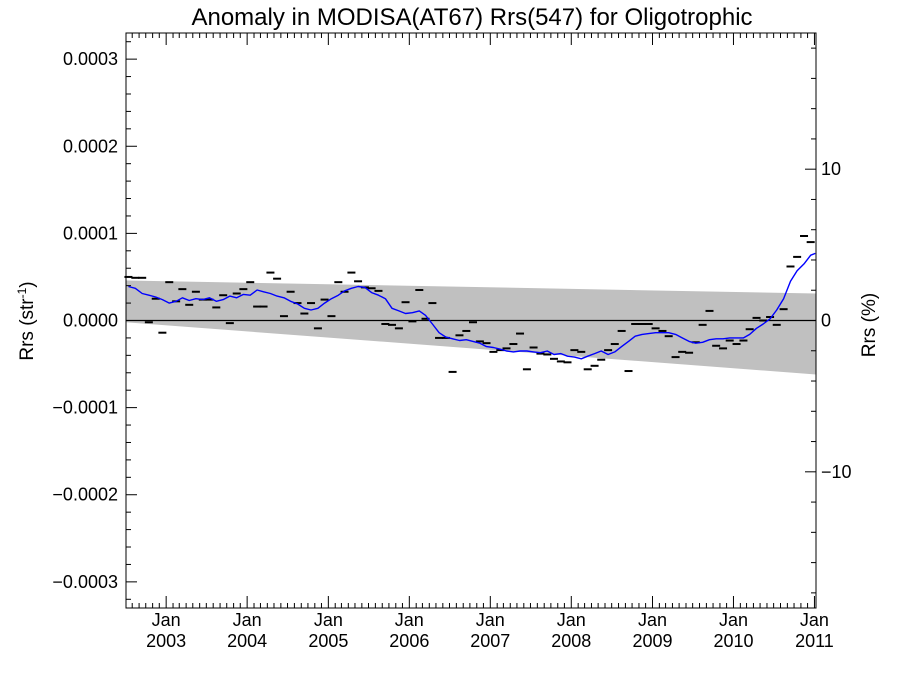  I want to click on y2-tick-label: −10, so click(836, 472).